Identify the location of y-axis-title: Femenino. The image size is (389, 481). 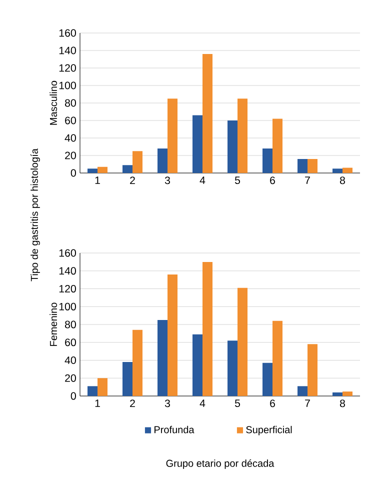
(54, 324).